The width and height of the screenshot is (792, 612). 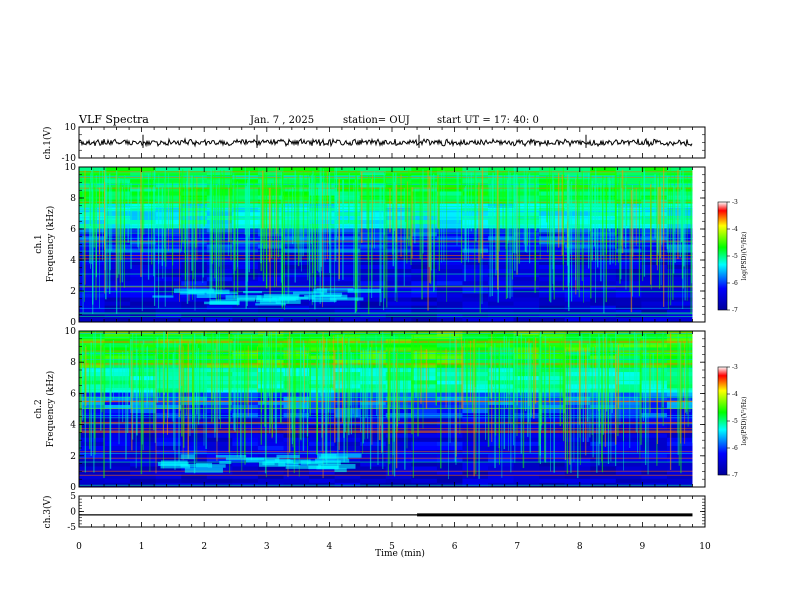 What do you see at coordinates (330, 547) in the screenshot?
I see `x-tick-label: 4` at bounding box center [330, 547].